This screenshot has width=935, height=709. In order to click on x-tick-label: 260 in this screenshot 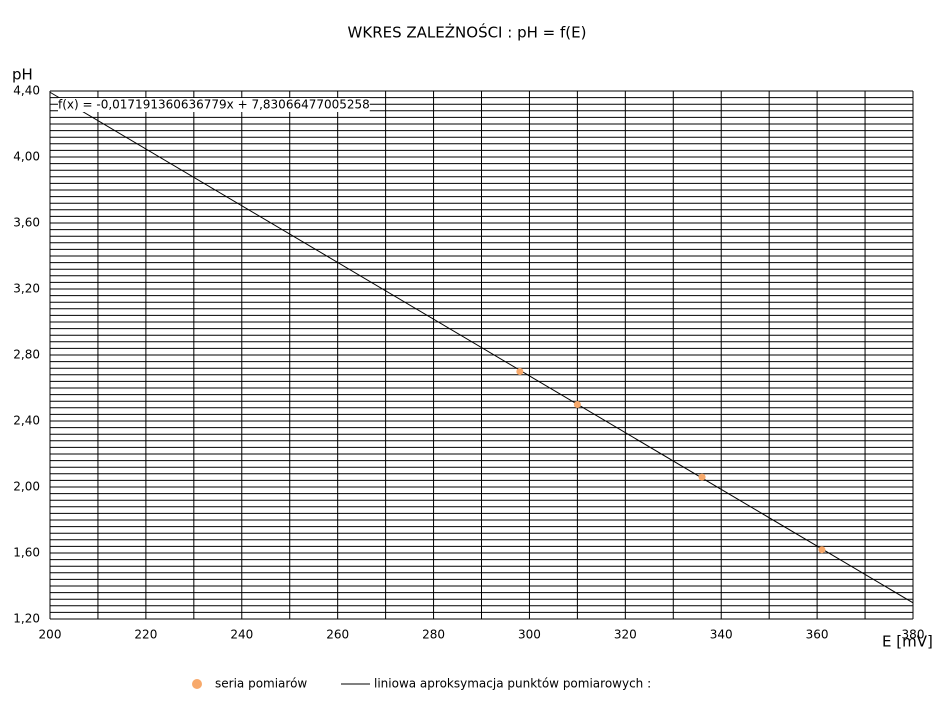, I will do `click(337, 635)`.